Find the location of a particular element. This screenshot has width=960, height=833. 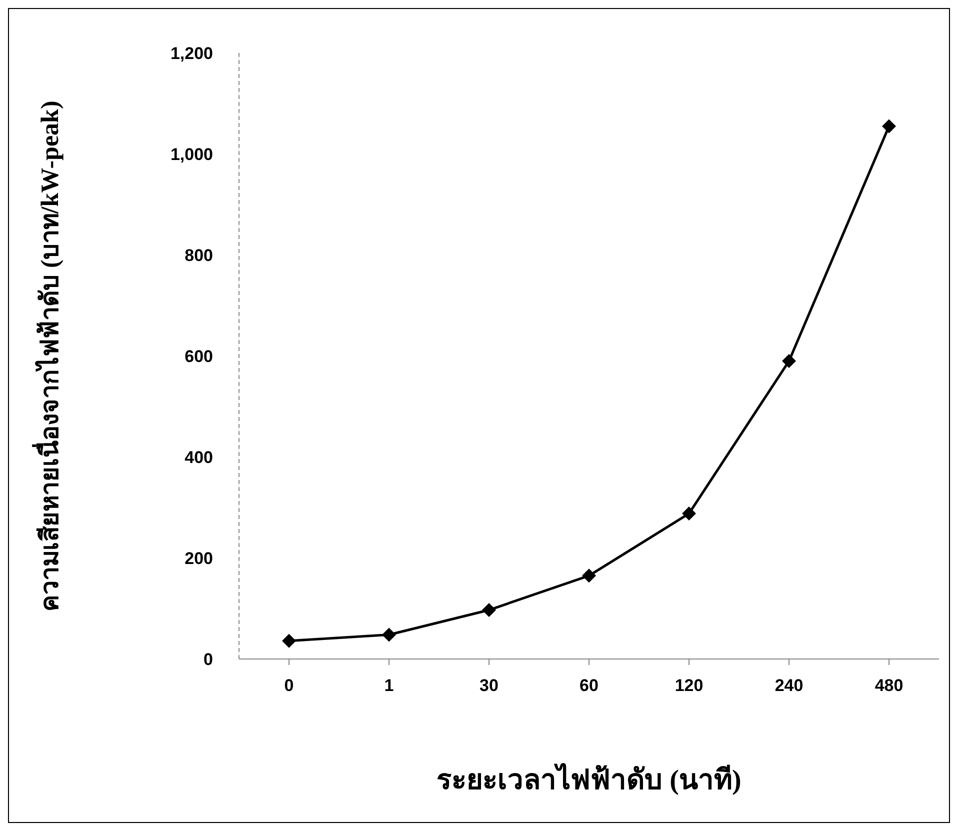

y-axis-title: ความเสียหายเนื่องจากไฟฟ้าดับ (บาท/kW-peak) is located at coordinates (48, 356).